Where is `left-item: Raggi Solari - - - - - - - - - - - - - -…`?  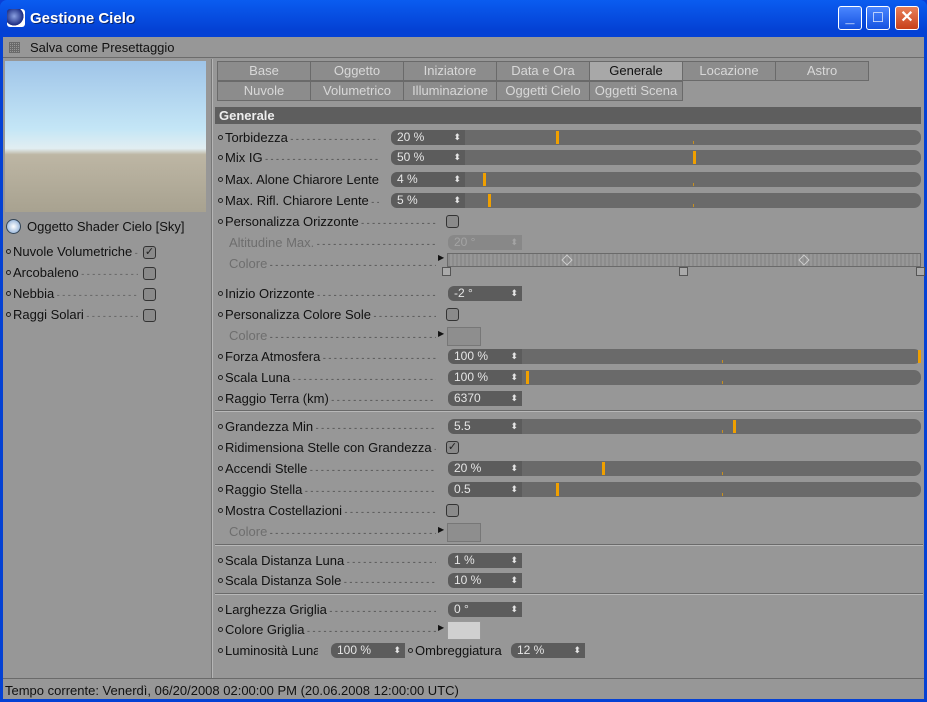
left-item: Raggi Solari - - - - - - - - - - - - - -… is located at coordinates (72, 314).